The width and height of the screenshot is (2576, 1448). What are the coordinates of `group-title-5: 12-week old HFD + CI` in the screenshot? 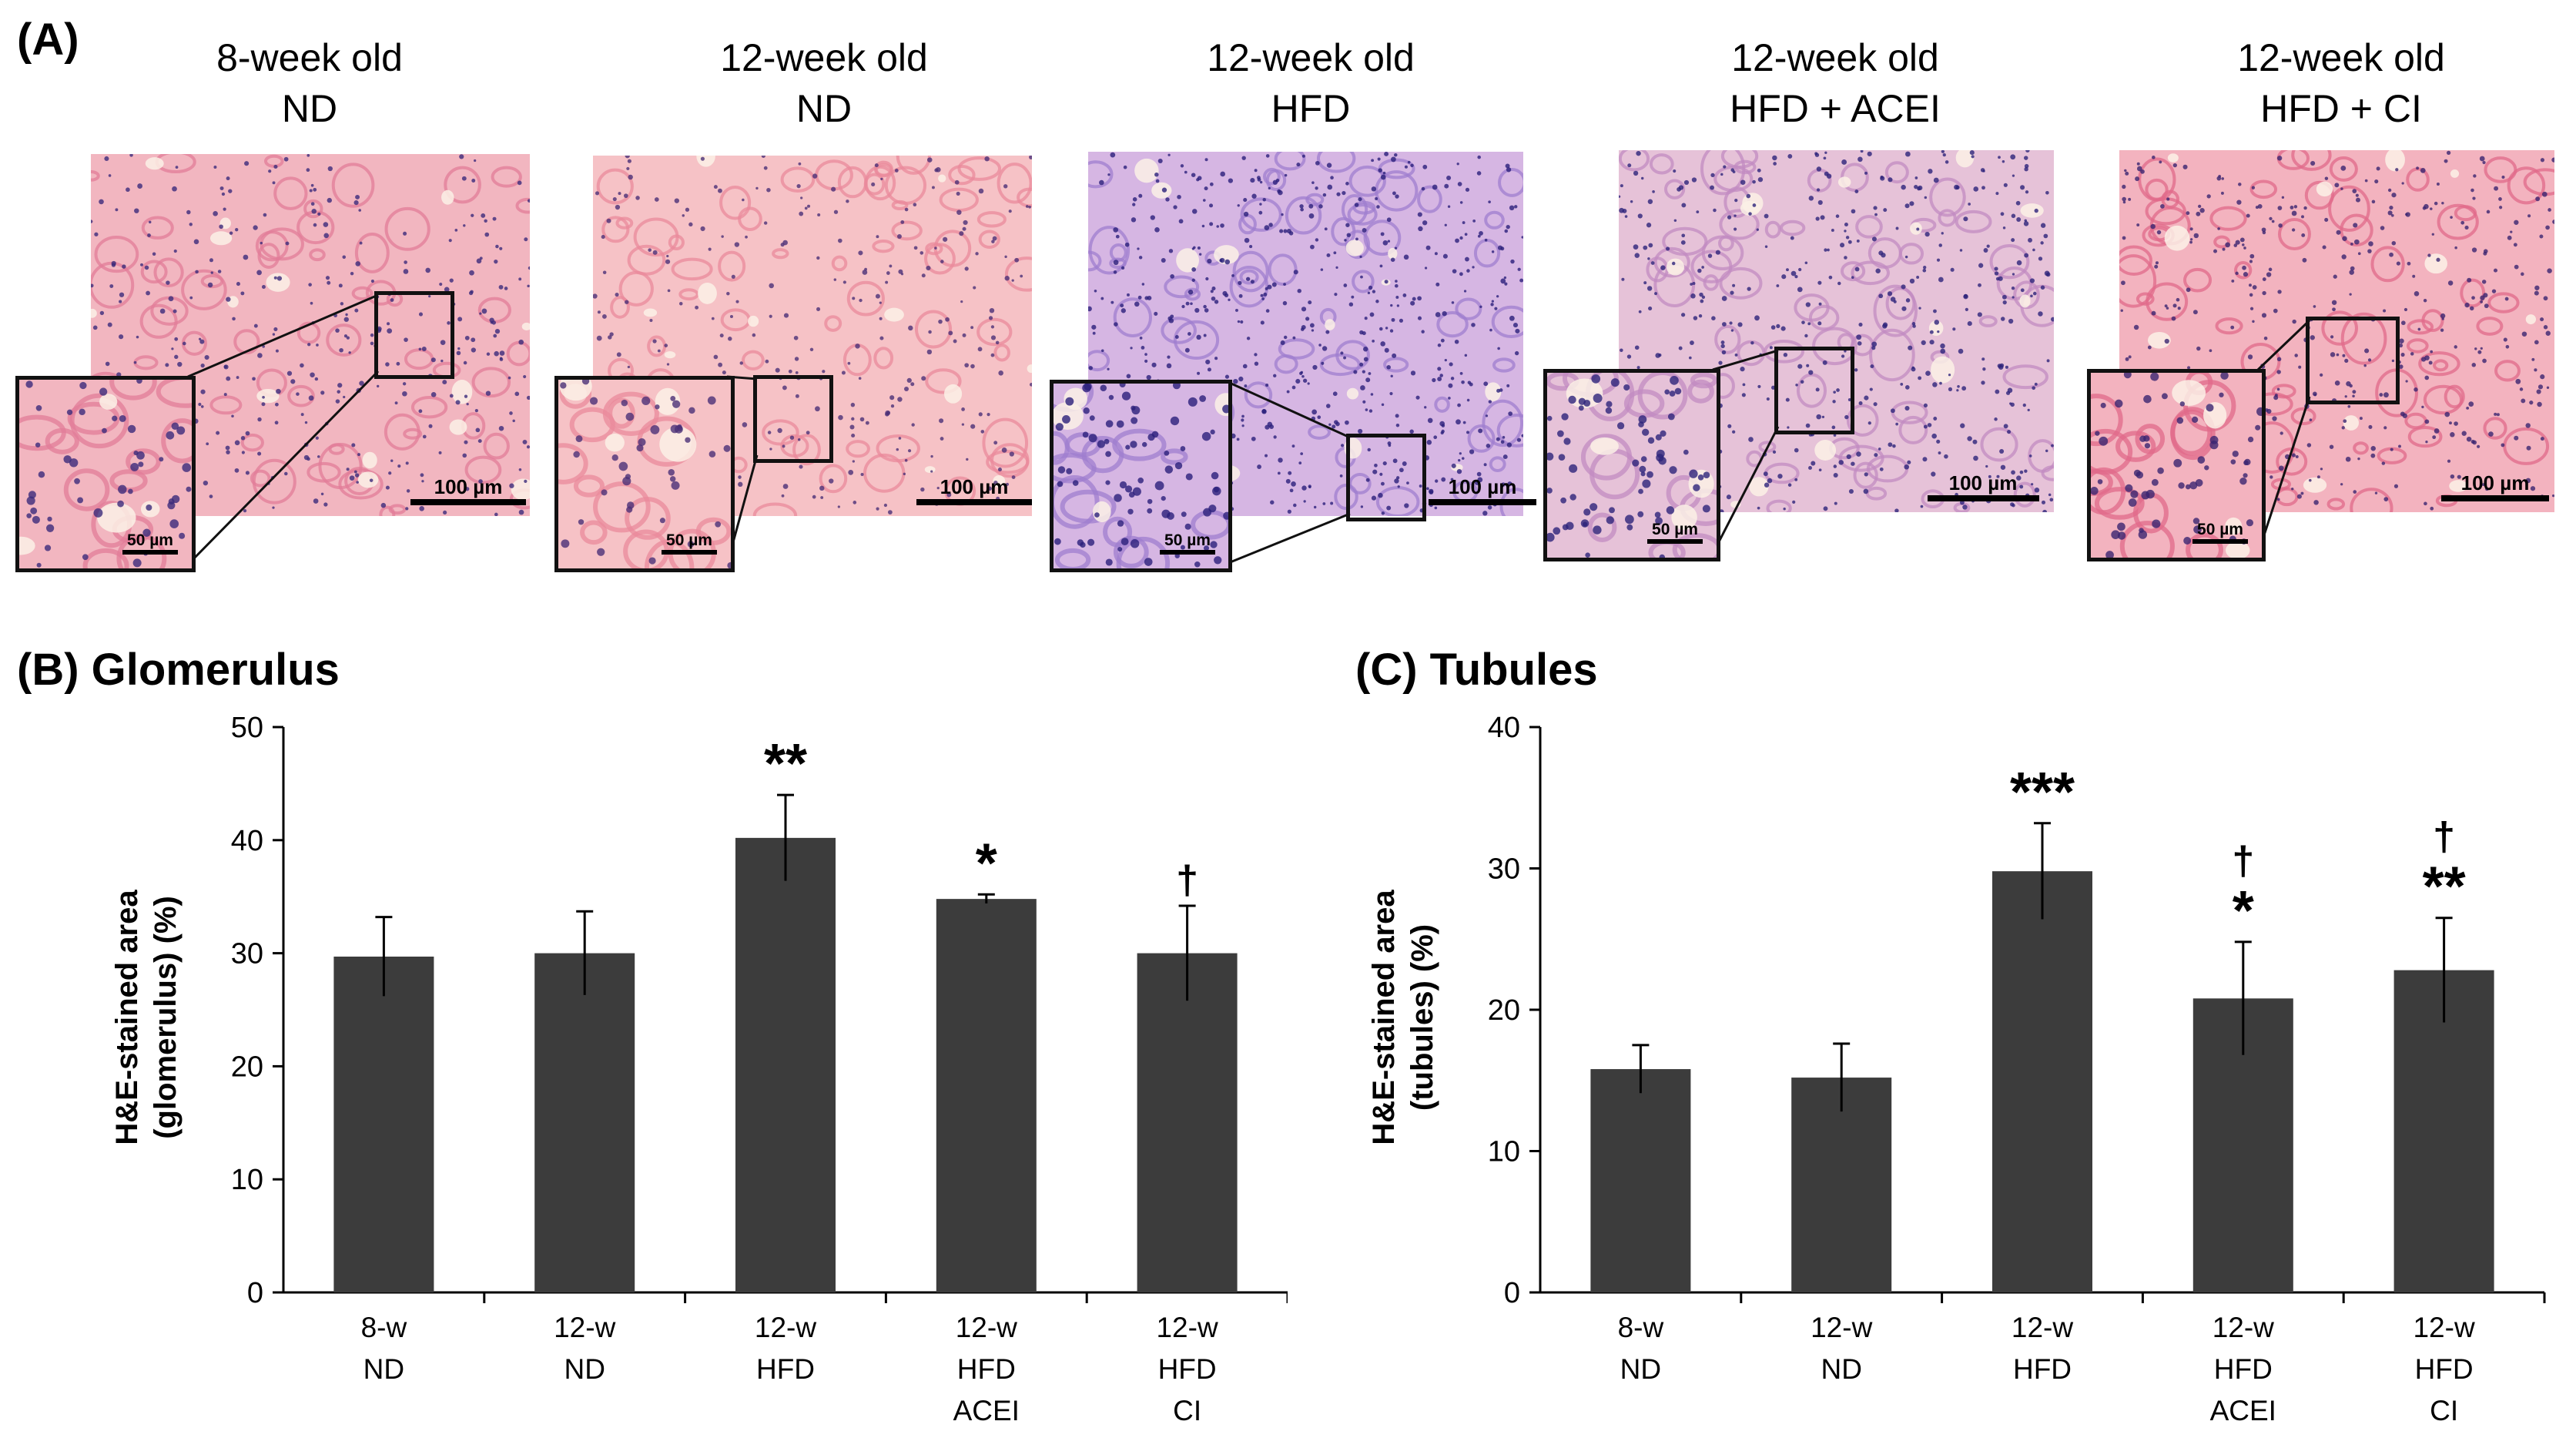 It's located at (2341, 83).